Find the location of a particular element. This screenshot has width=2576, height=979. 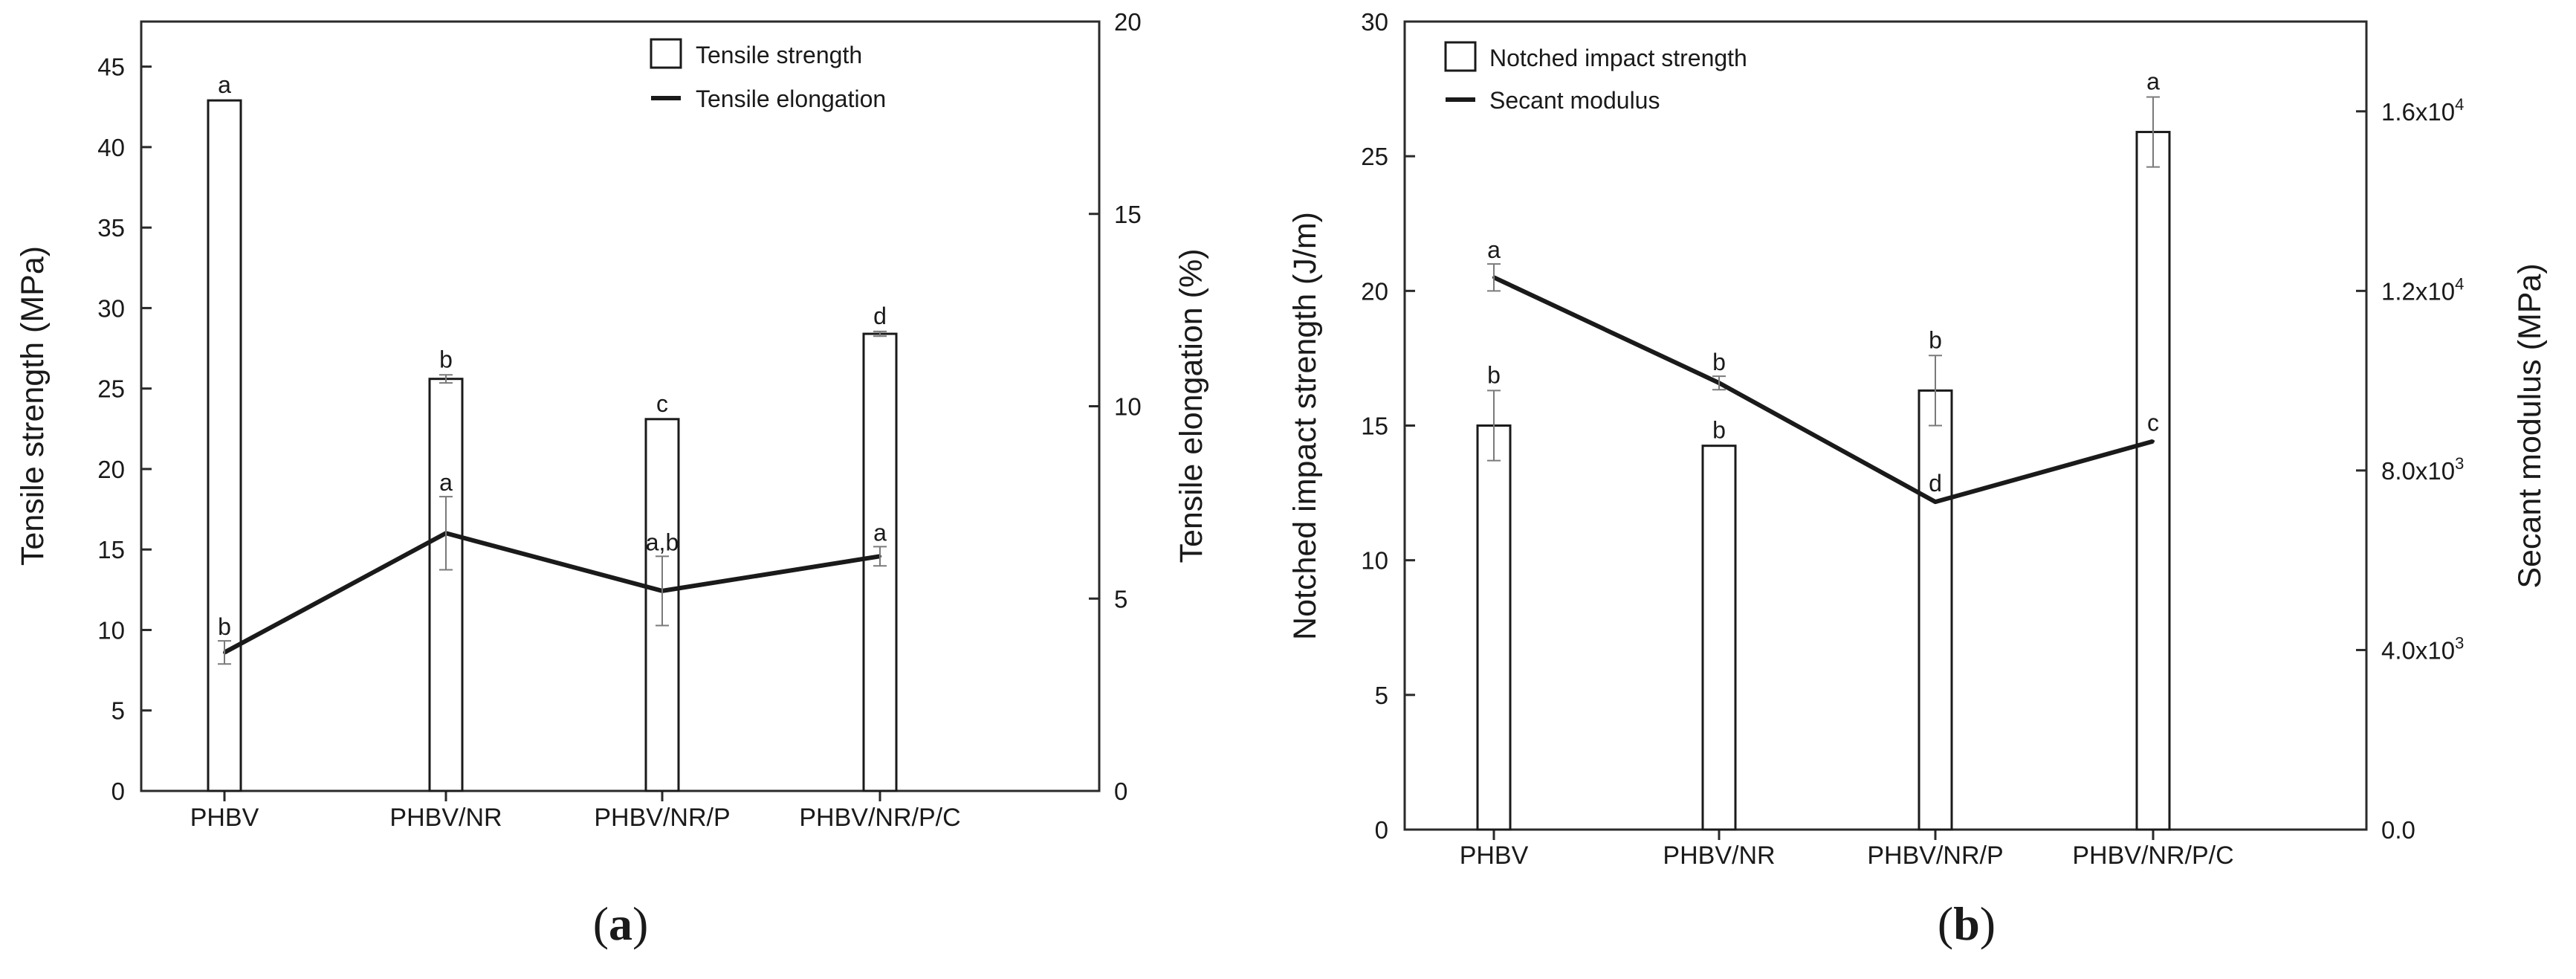

panel-b-category-label: PHBV/NR/P/C is located at coordinates (2152, 855).